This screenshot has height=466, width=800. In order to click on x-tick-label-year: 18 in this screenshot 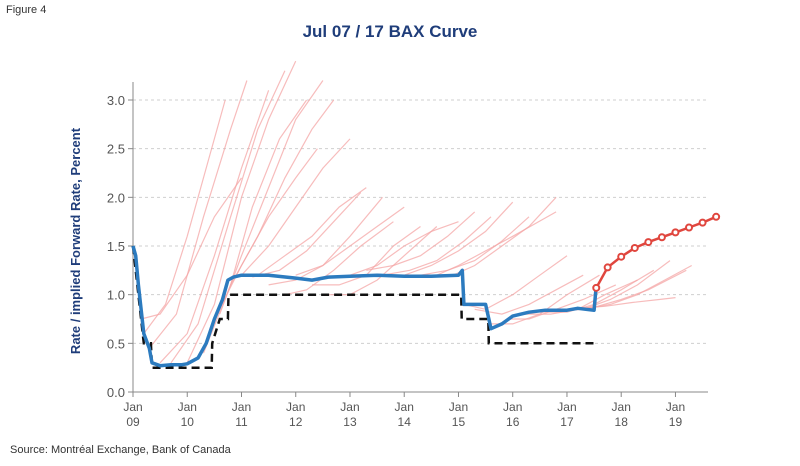, I will do `click(622, 422)`.